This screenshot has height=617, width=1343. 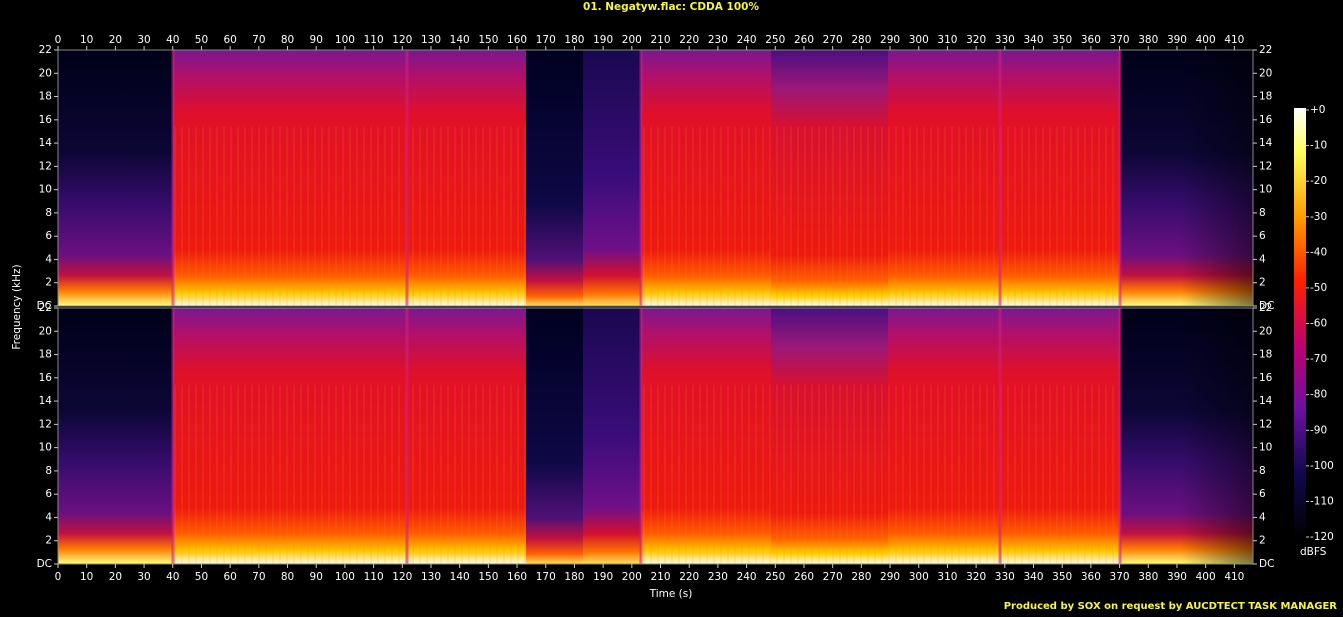 What do you see at coordinates (1005, 577) in the screenshot?
I see `x-tick-label: 330` at bounding box center [1005, 577].